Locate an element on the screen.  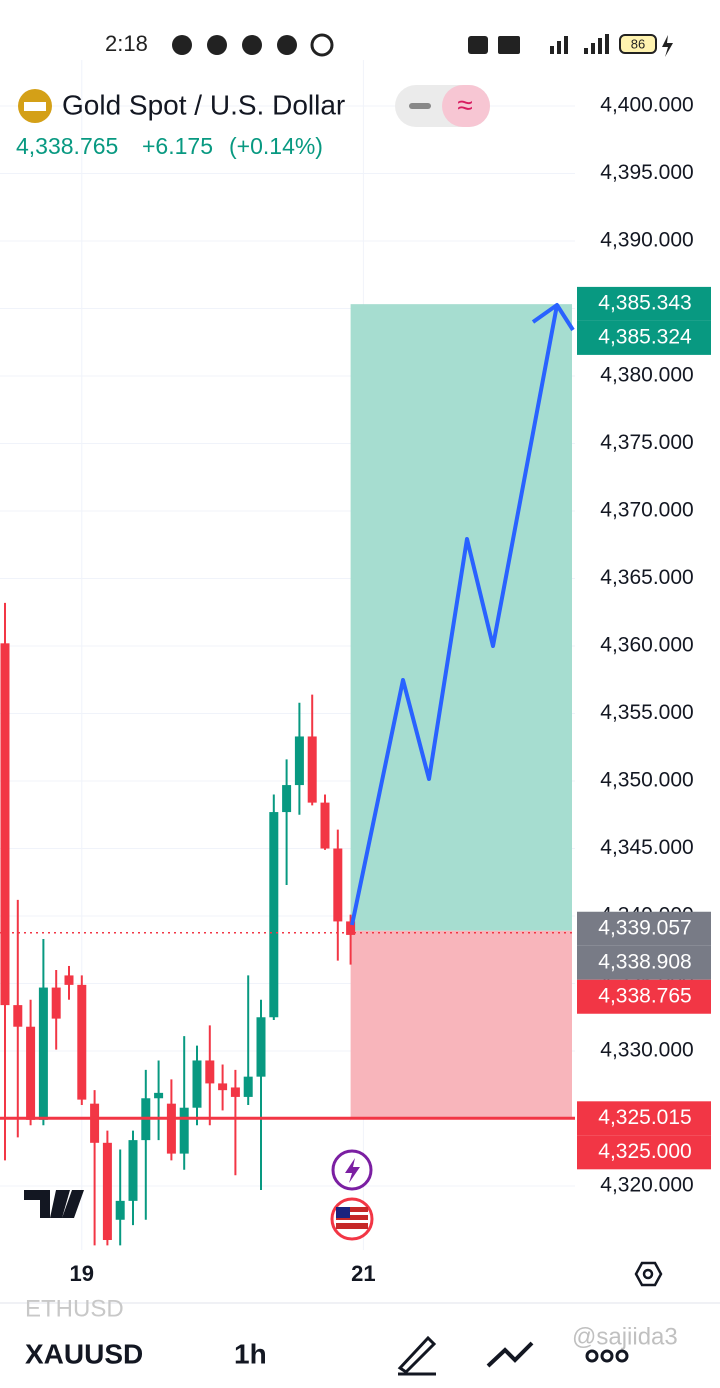
more-icon is located at coordinates (607, 1356).